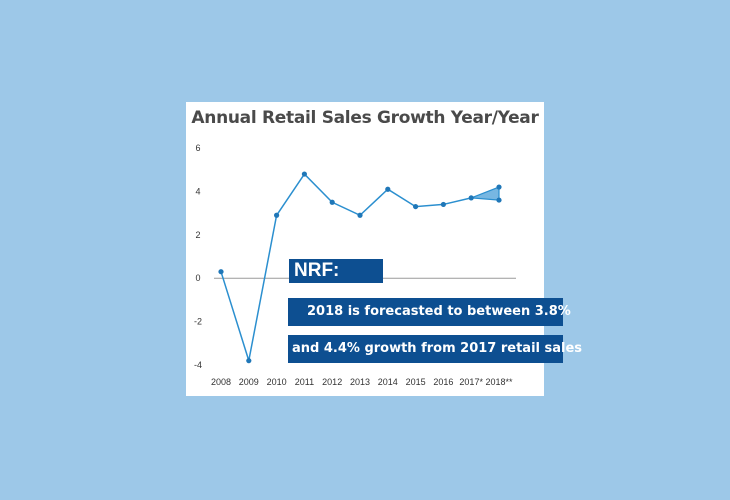 Image resolution: width=730 pixels, height=500 pixels. Describe the element at coordinates (197, 191) in the screenshot. I see `y-tick-label: 4` at that location.